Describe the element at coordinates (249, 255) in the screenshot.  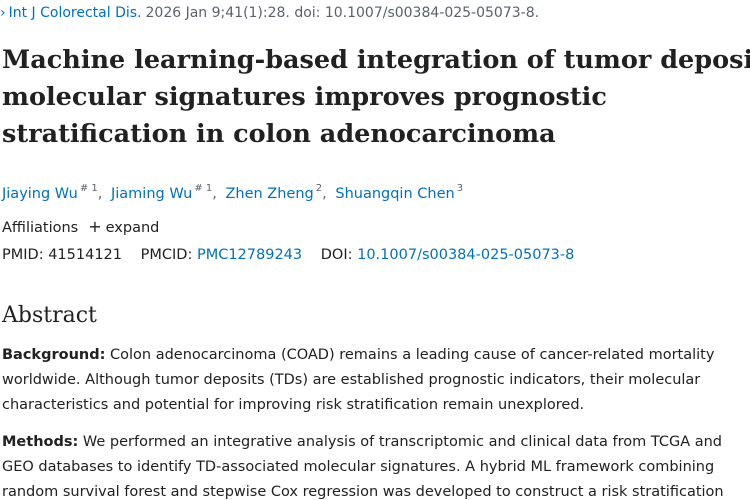
I see `pmcid-link: PMC12789243` at that location.